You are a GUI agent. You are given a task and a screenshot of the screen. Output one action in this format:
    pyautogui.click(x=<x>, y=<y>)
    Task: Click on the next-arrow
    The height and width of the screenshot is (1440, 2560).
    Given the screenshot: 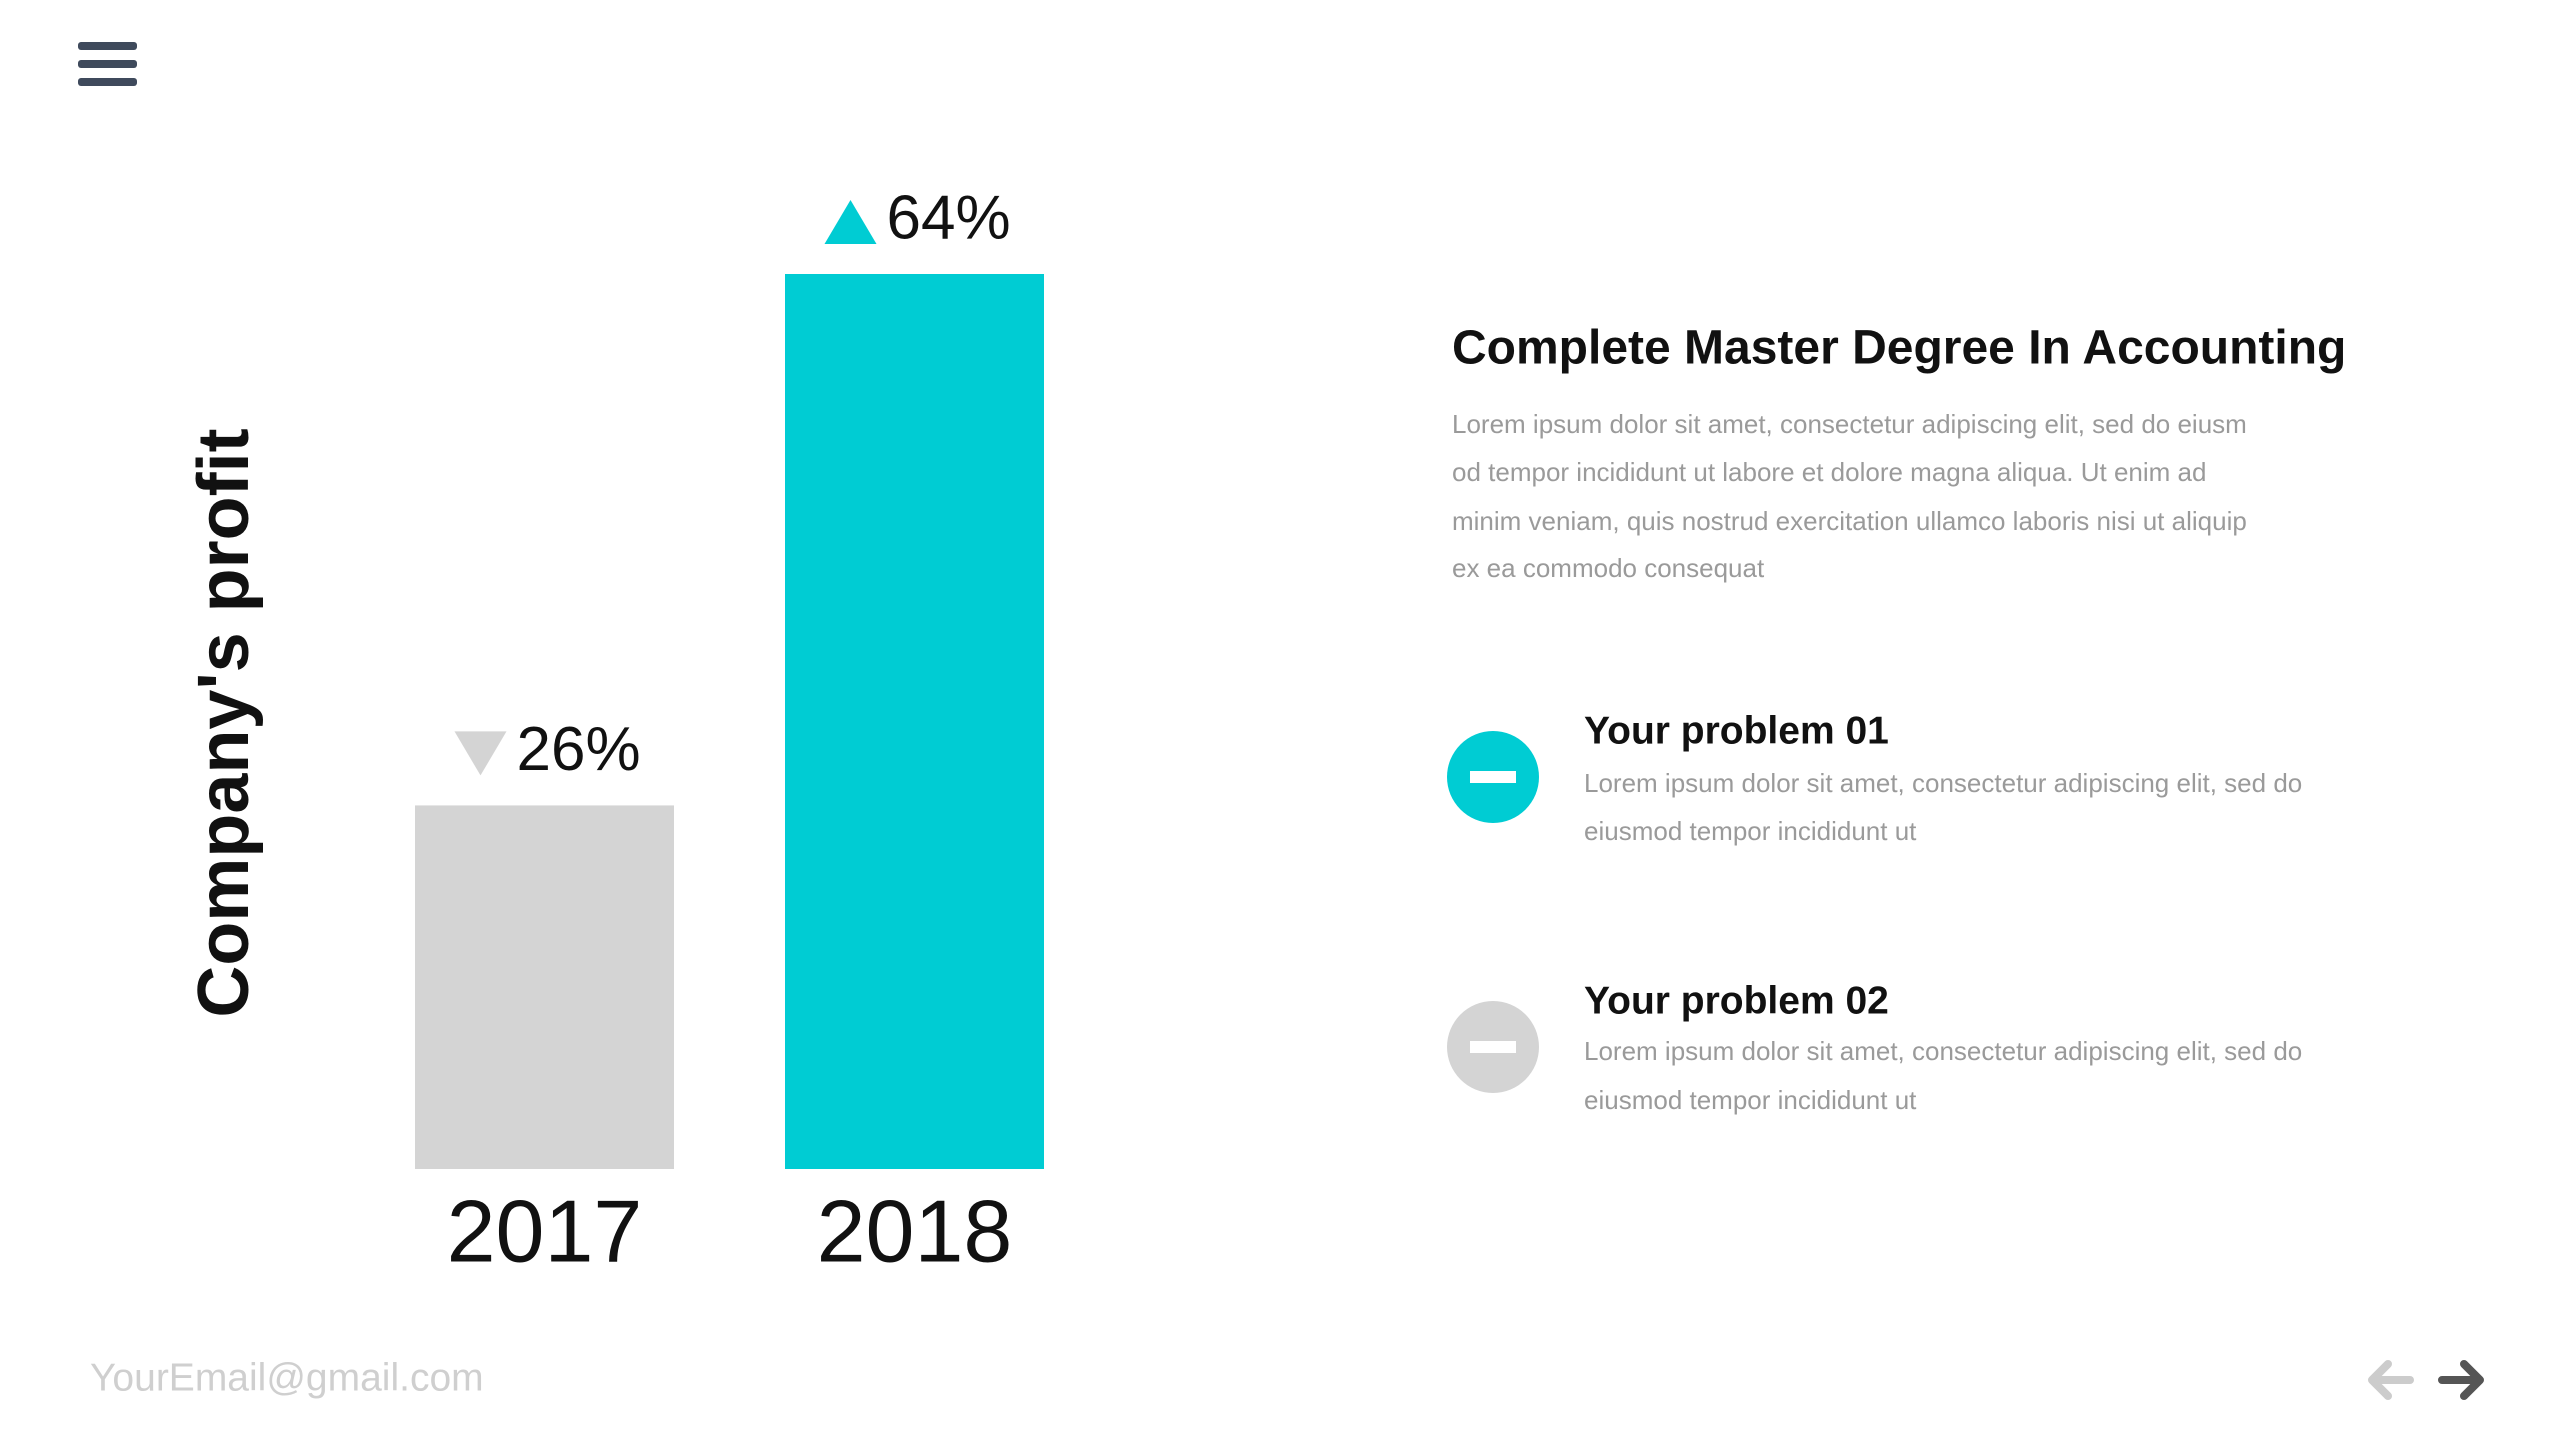 What is the action you would take?
    pyautogui.click(x=2461, y=1380)
    